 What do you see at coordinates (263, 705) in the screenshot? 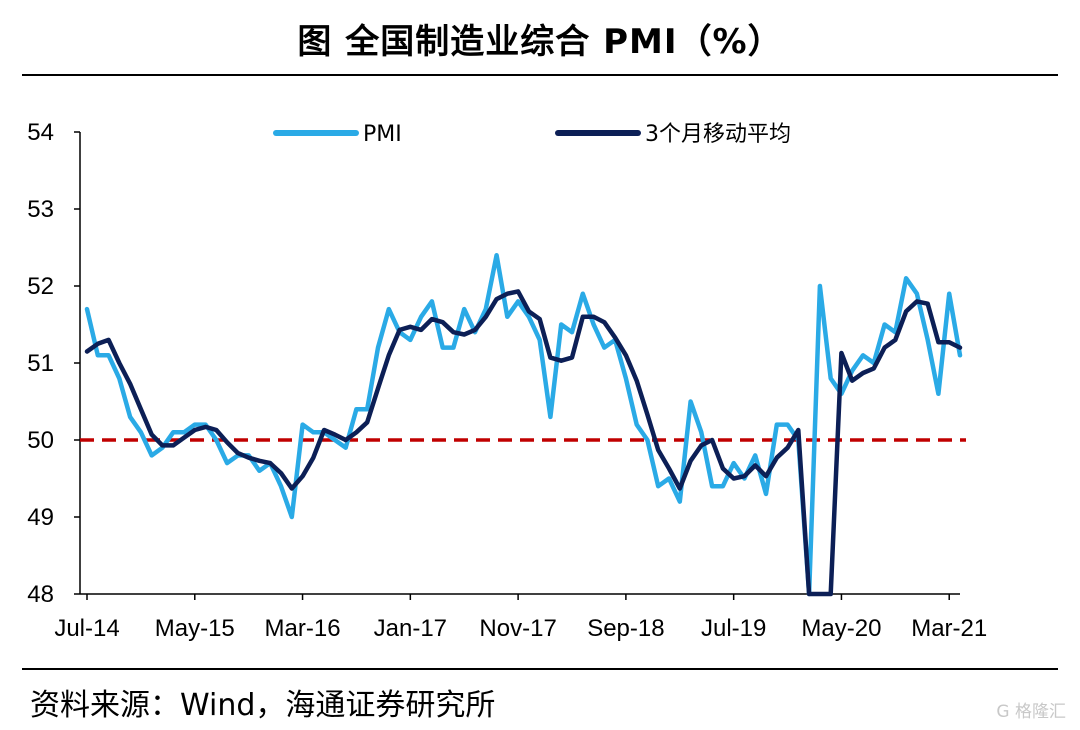
I see `source-note: 资料来源：Wind，海通证券研究所` at bounding box center [263, 705].